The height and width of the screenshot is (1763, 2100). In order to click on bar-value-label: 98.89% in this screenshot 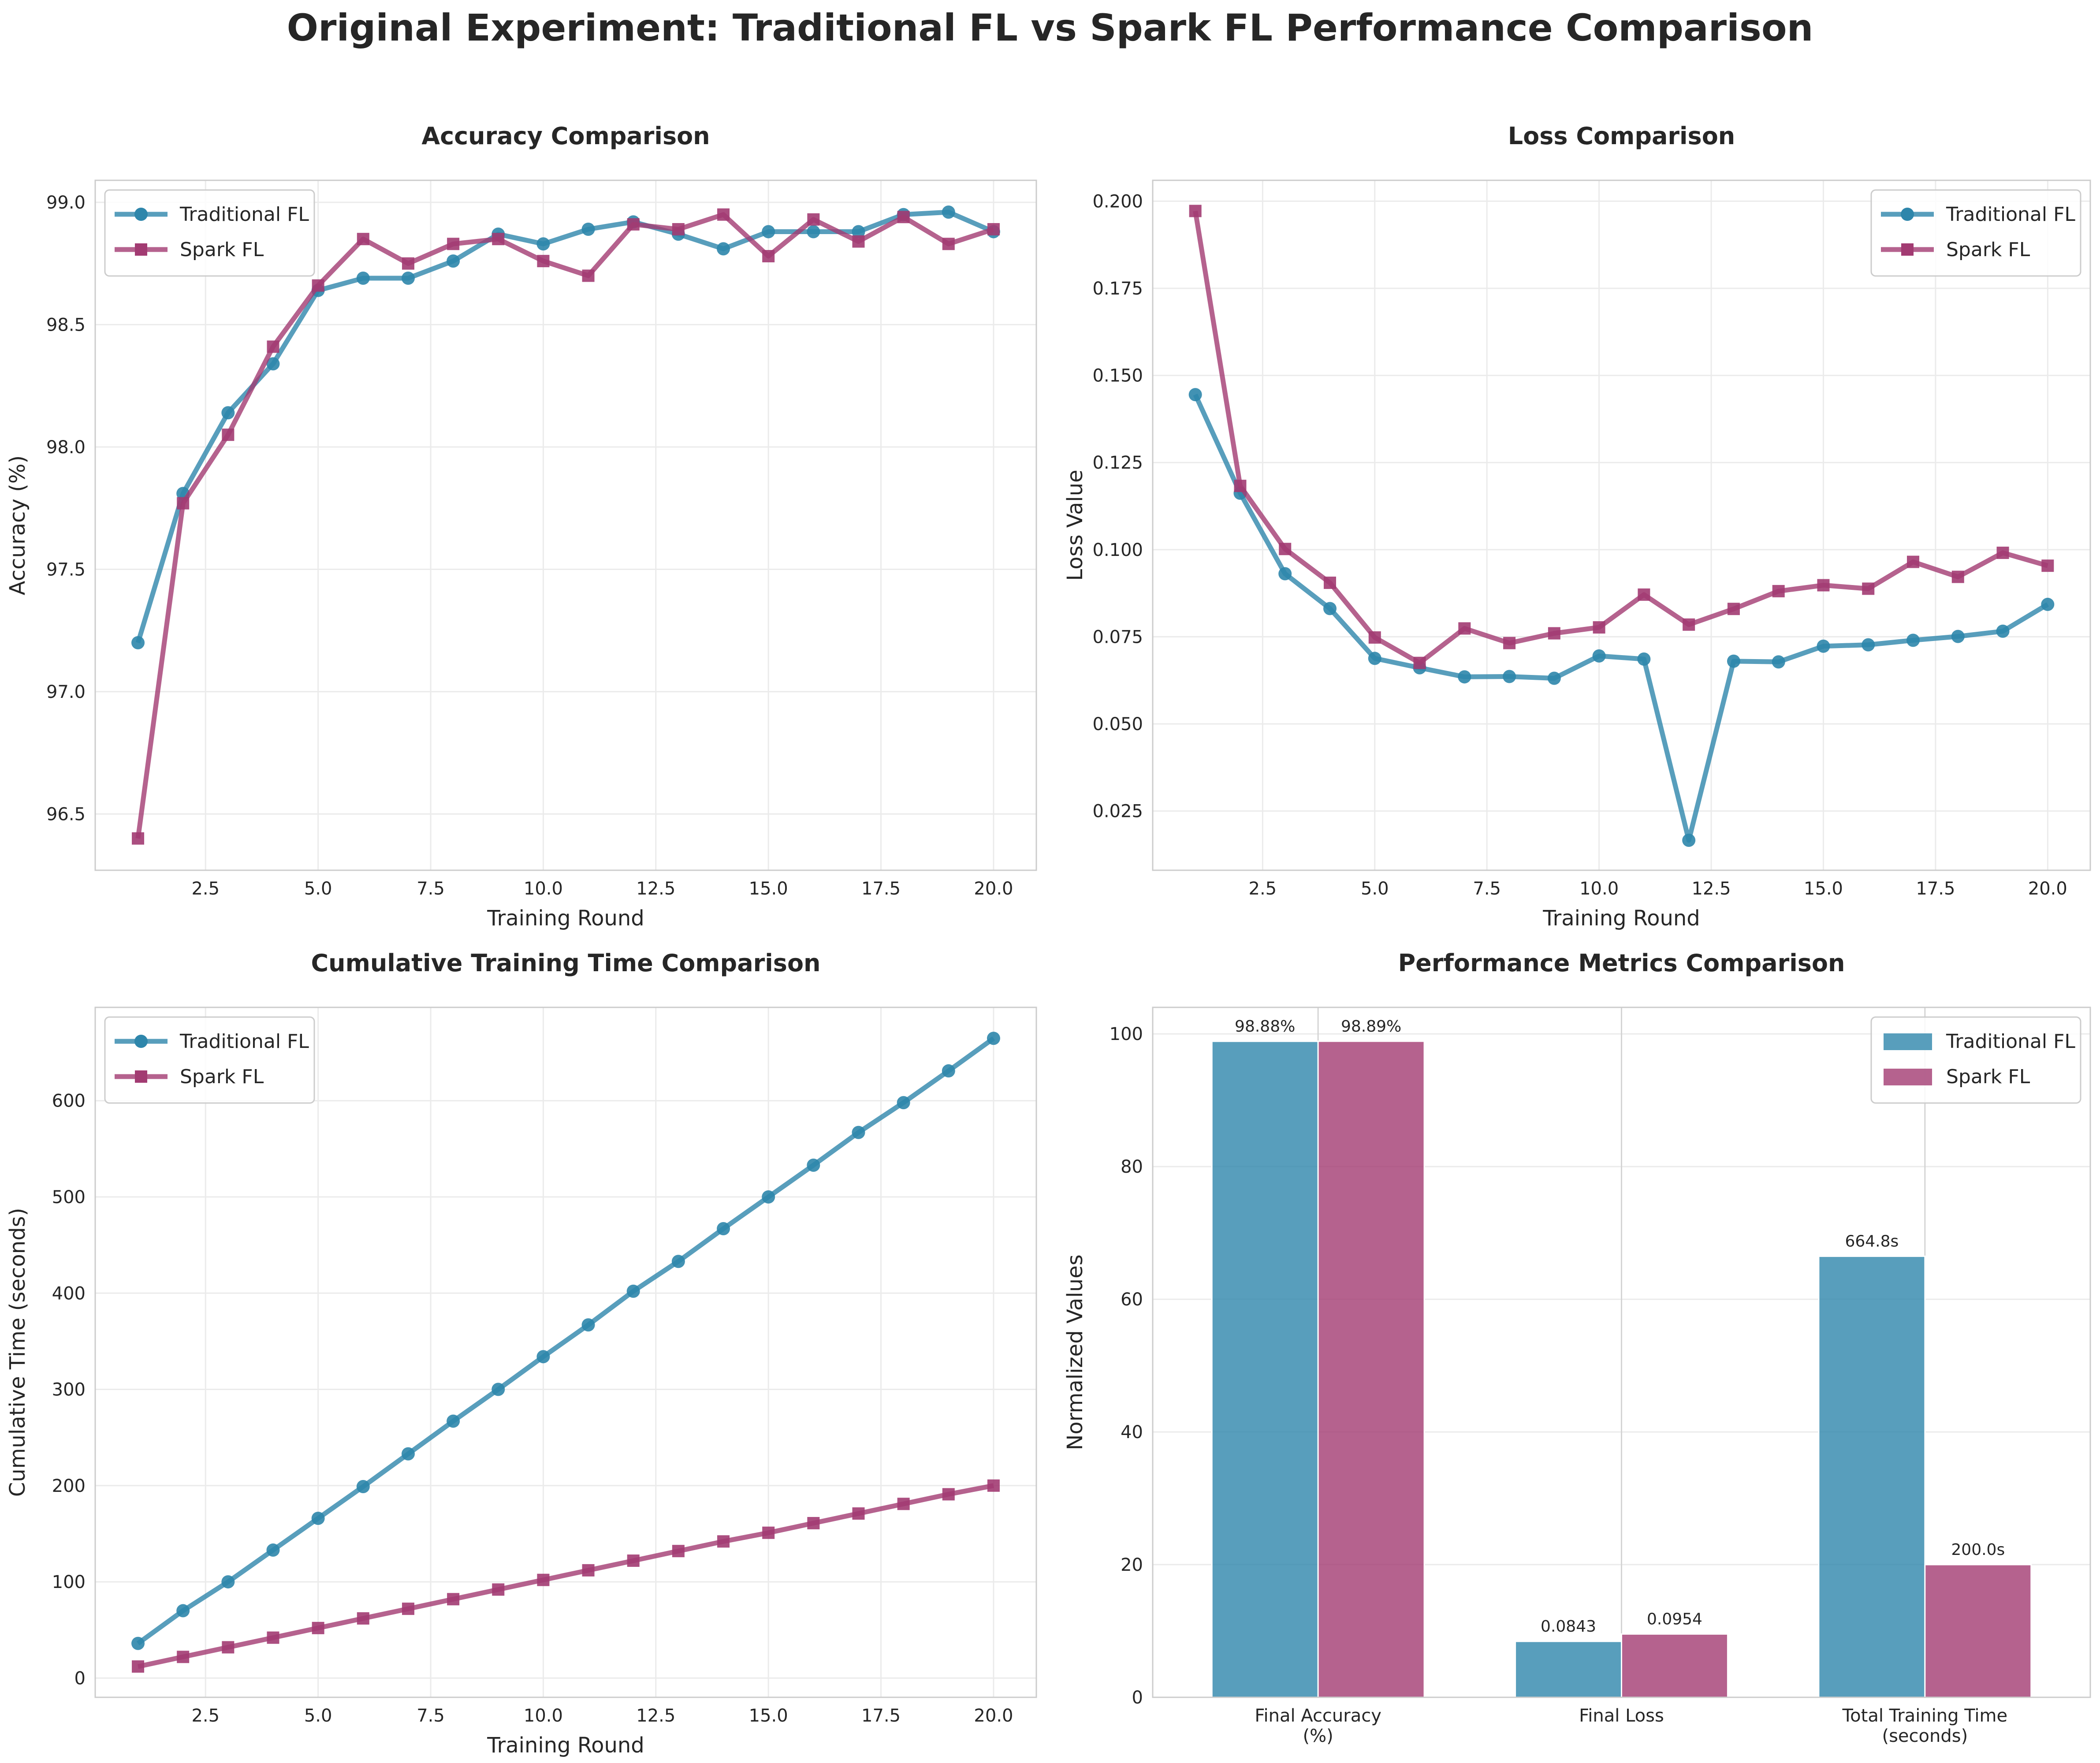, I will do `click(1371, 1027)`.